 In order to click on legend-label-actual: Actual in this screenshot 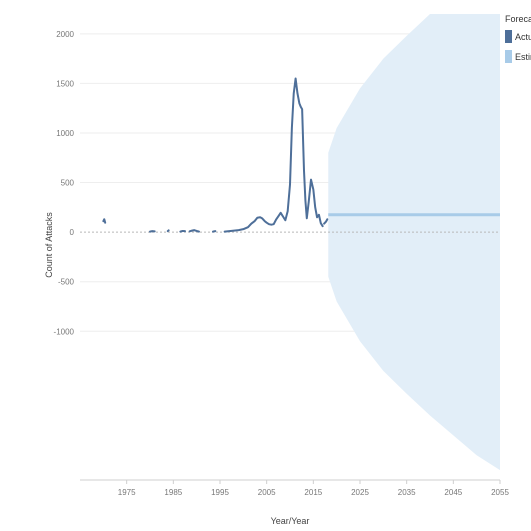, I will do `click(523, 36)`.